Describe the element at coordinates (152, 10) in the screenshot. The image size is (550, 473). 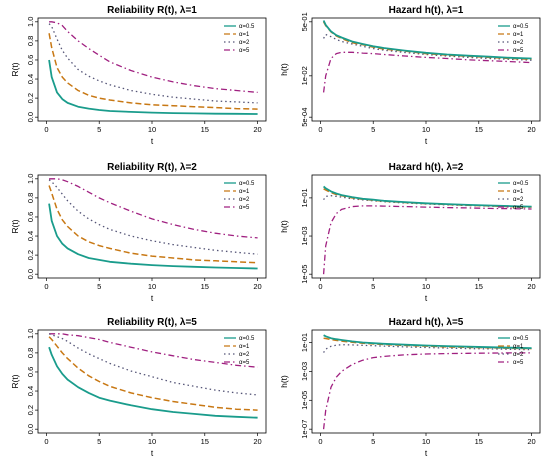
I see `panel-title: Reliability R(t), λ=1` at that location.